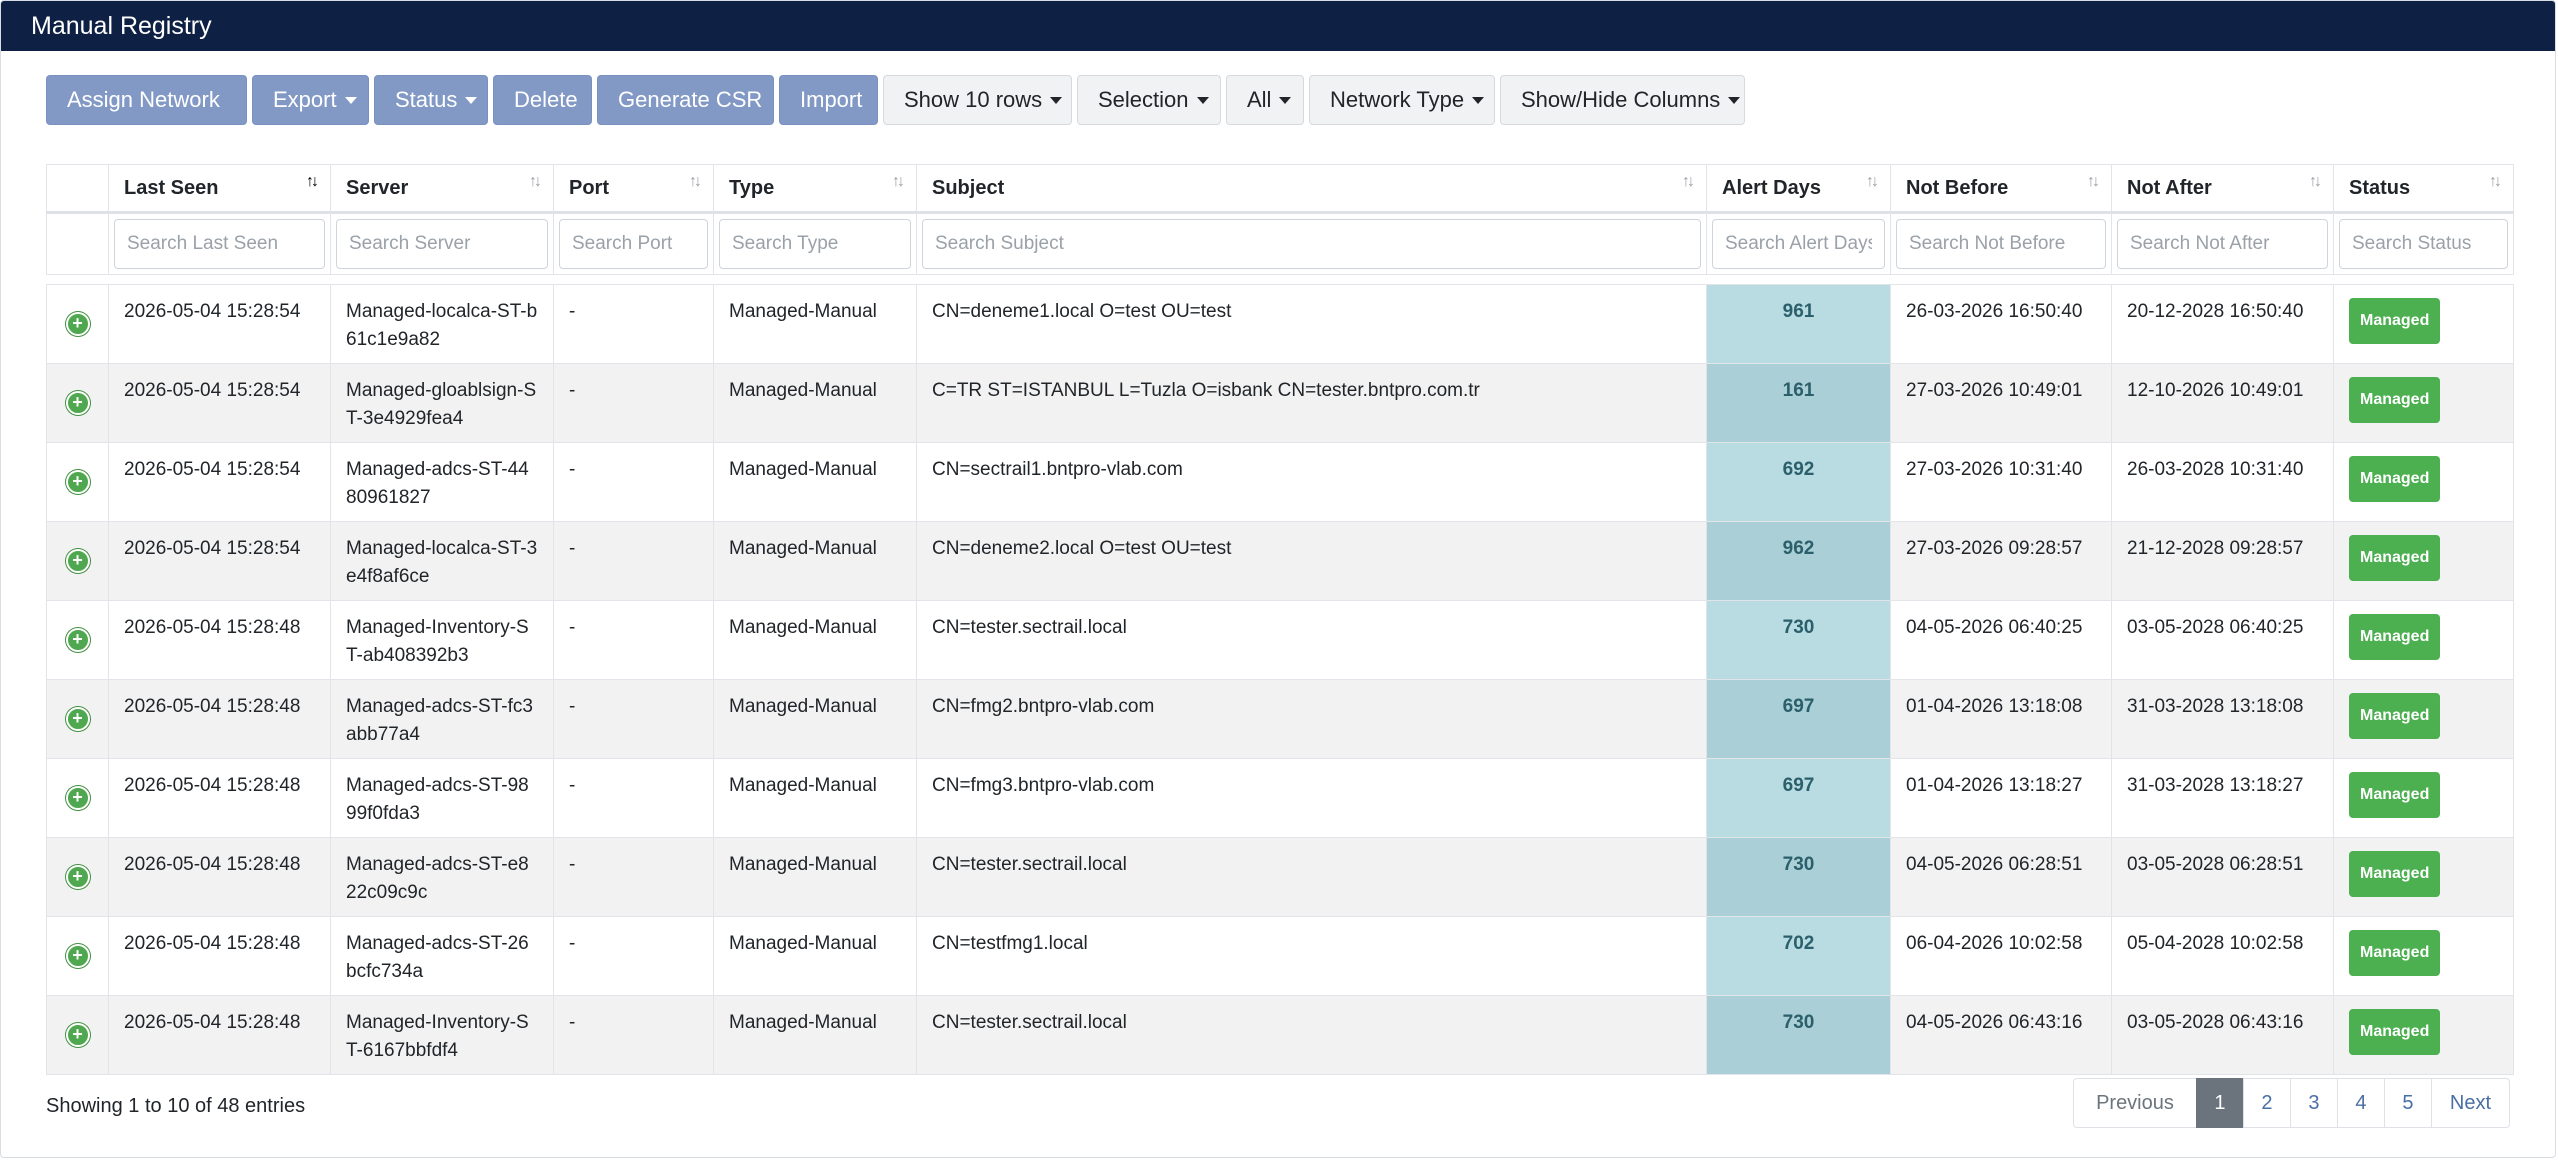  I want to click on not-after-cell: 03-05-2028 06:28:51, so click(2222, 877).